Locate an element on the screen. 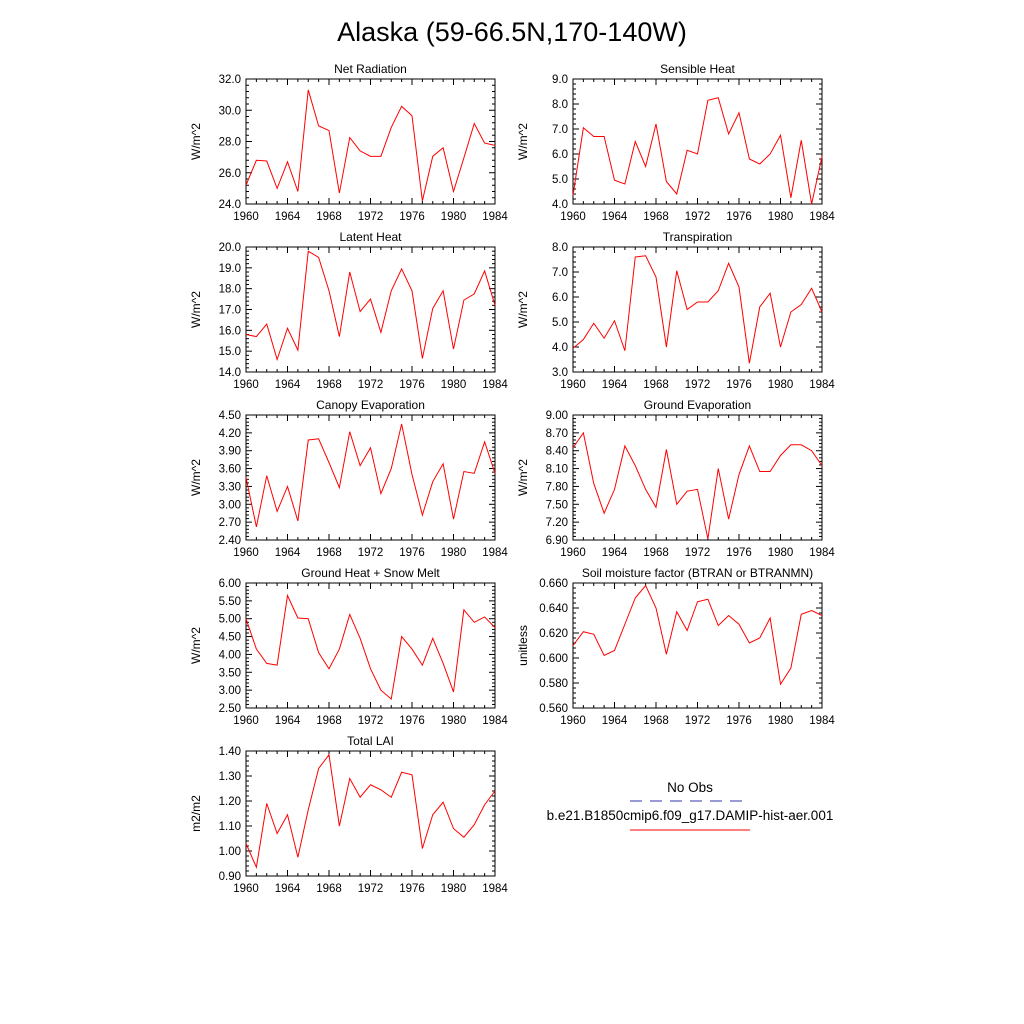  panel-title: Ground Heat + Snow Melt is located at coordinates (370, 573).